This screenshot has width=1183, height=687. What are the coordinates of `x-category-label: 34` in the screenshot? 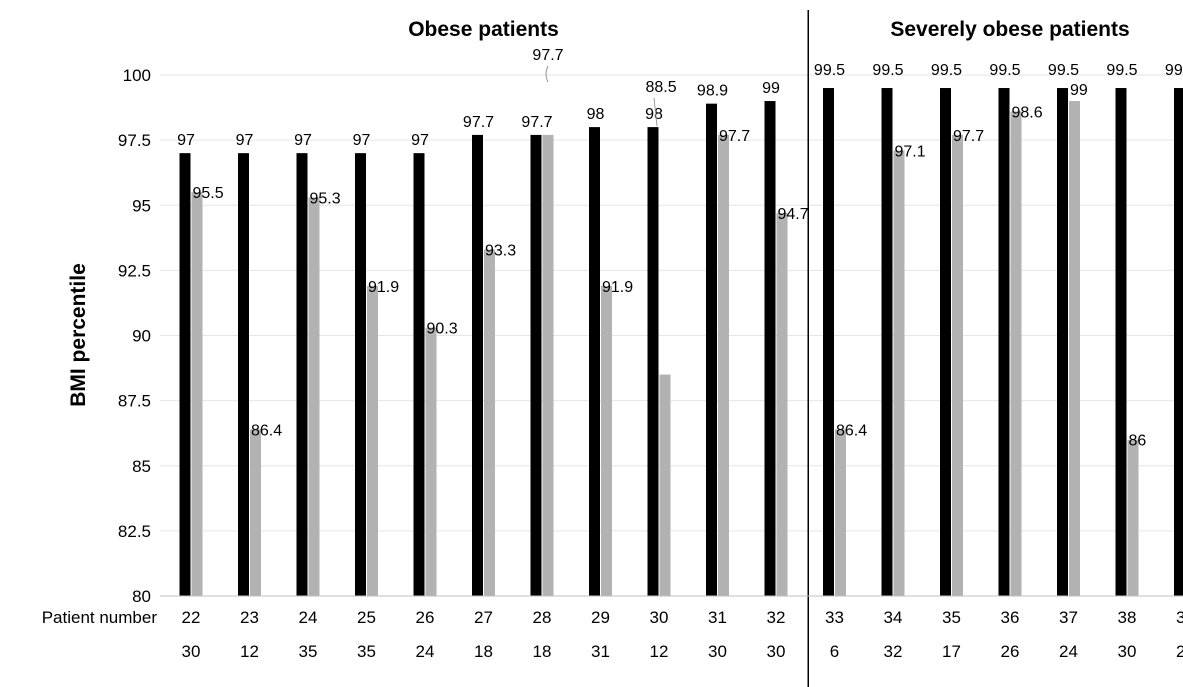 It's located at (893, 617).